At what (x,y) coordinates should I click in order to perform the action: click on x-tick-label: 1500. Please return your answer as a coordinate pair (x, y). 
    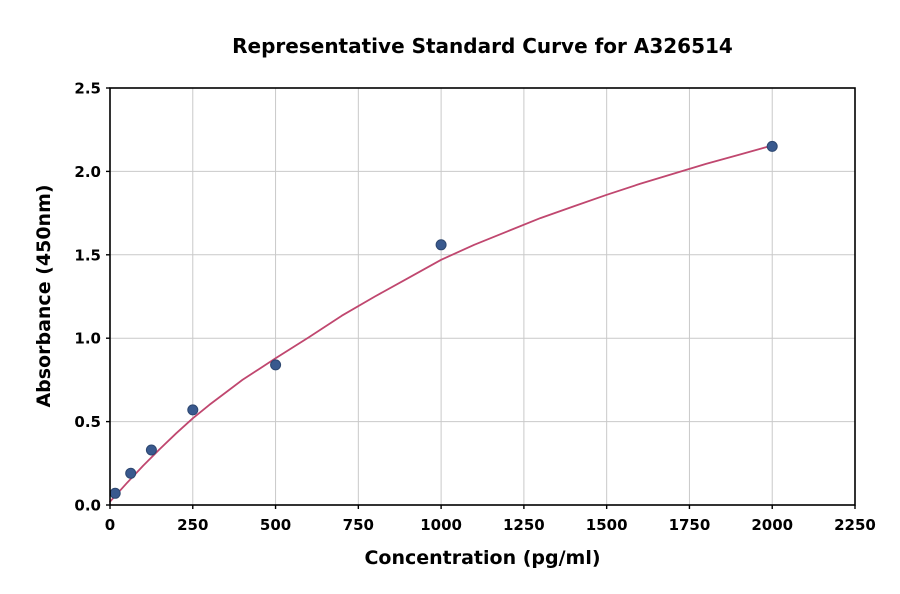
    Looking at the image, I should click on (607, 525).